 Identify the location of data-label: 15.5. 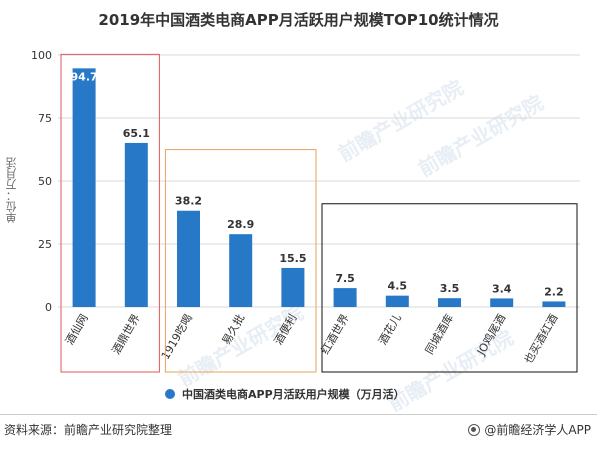
(292, 258).